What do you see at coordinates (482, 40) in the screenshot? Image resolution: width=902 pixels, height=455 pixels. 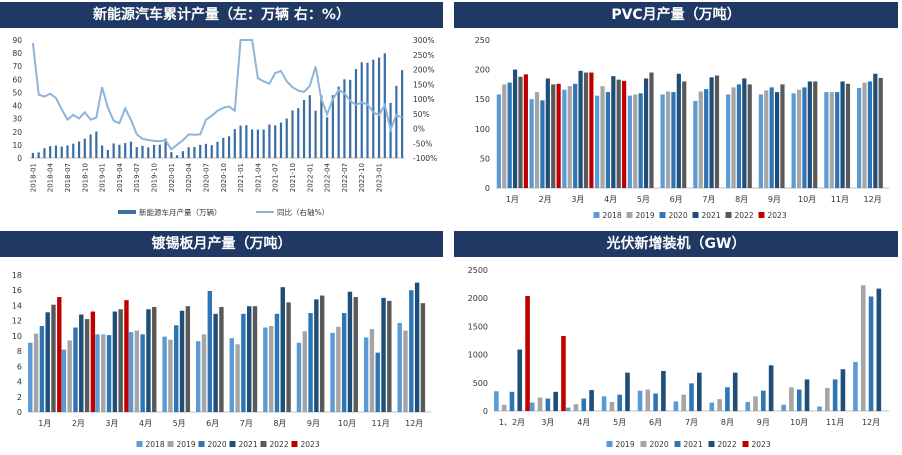 I see `y-tick-label: 250` at bounding box center [482, 40].